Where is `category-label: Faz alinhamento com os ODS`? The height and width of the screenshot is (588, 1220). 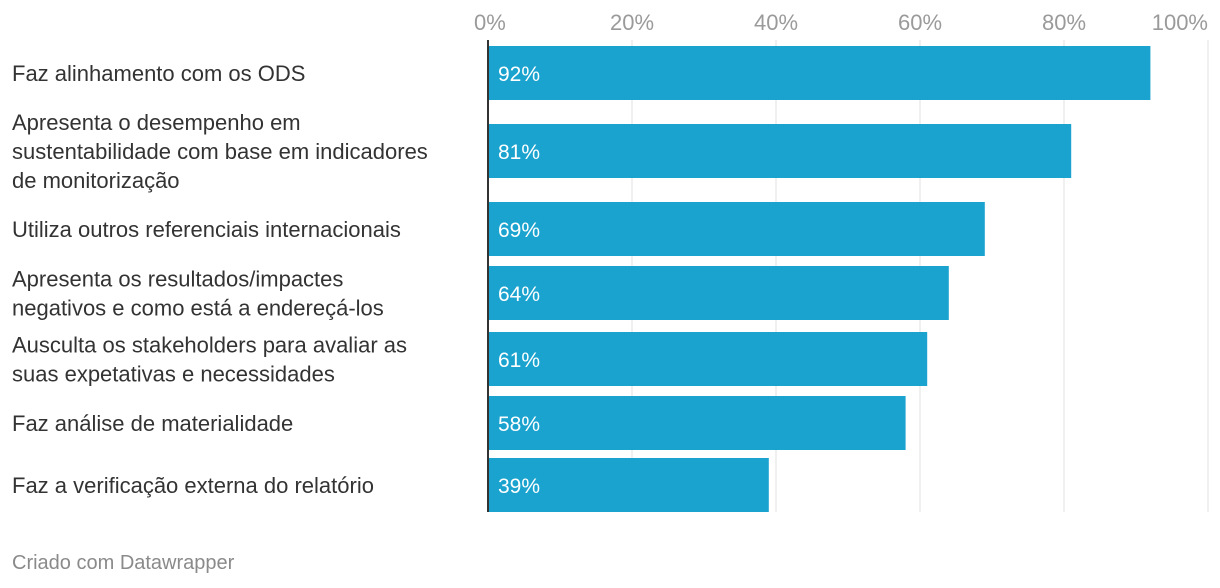
category-label: Faz alinhamento com os ODS is located at coordinates (158, 73).